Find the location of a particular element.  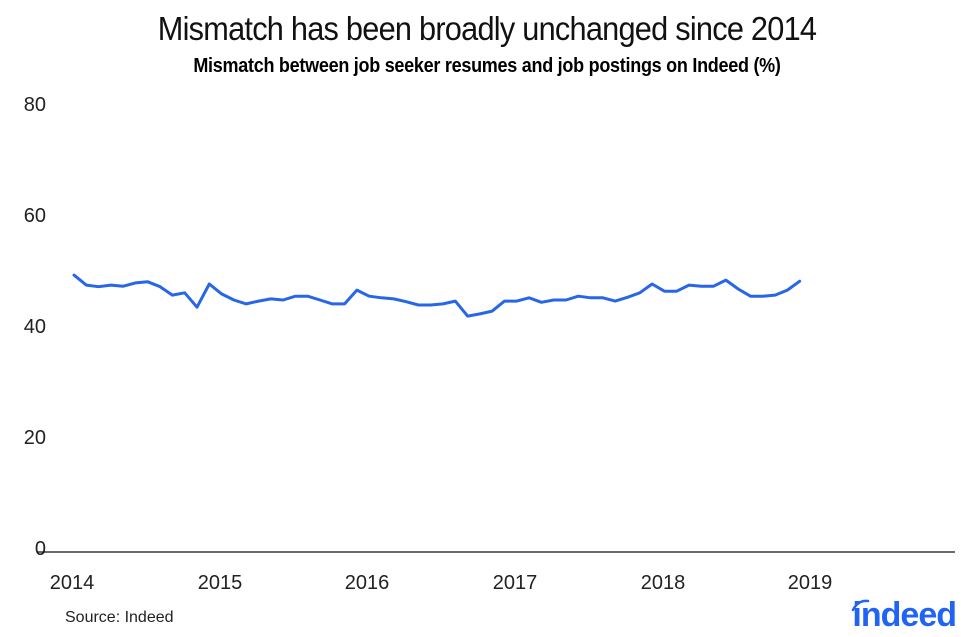

logo-arc-icon is located at coordinates (861, 605).